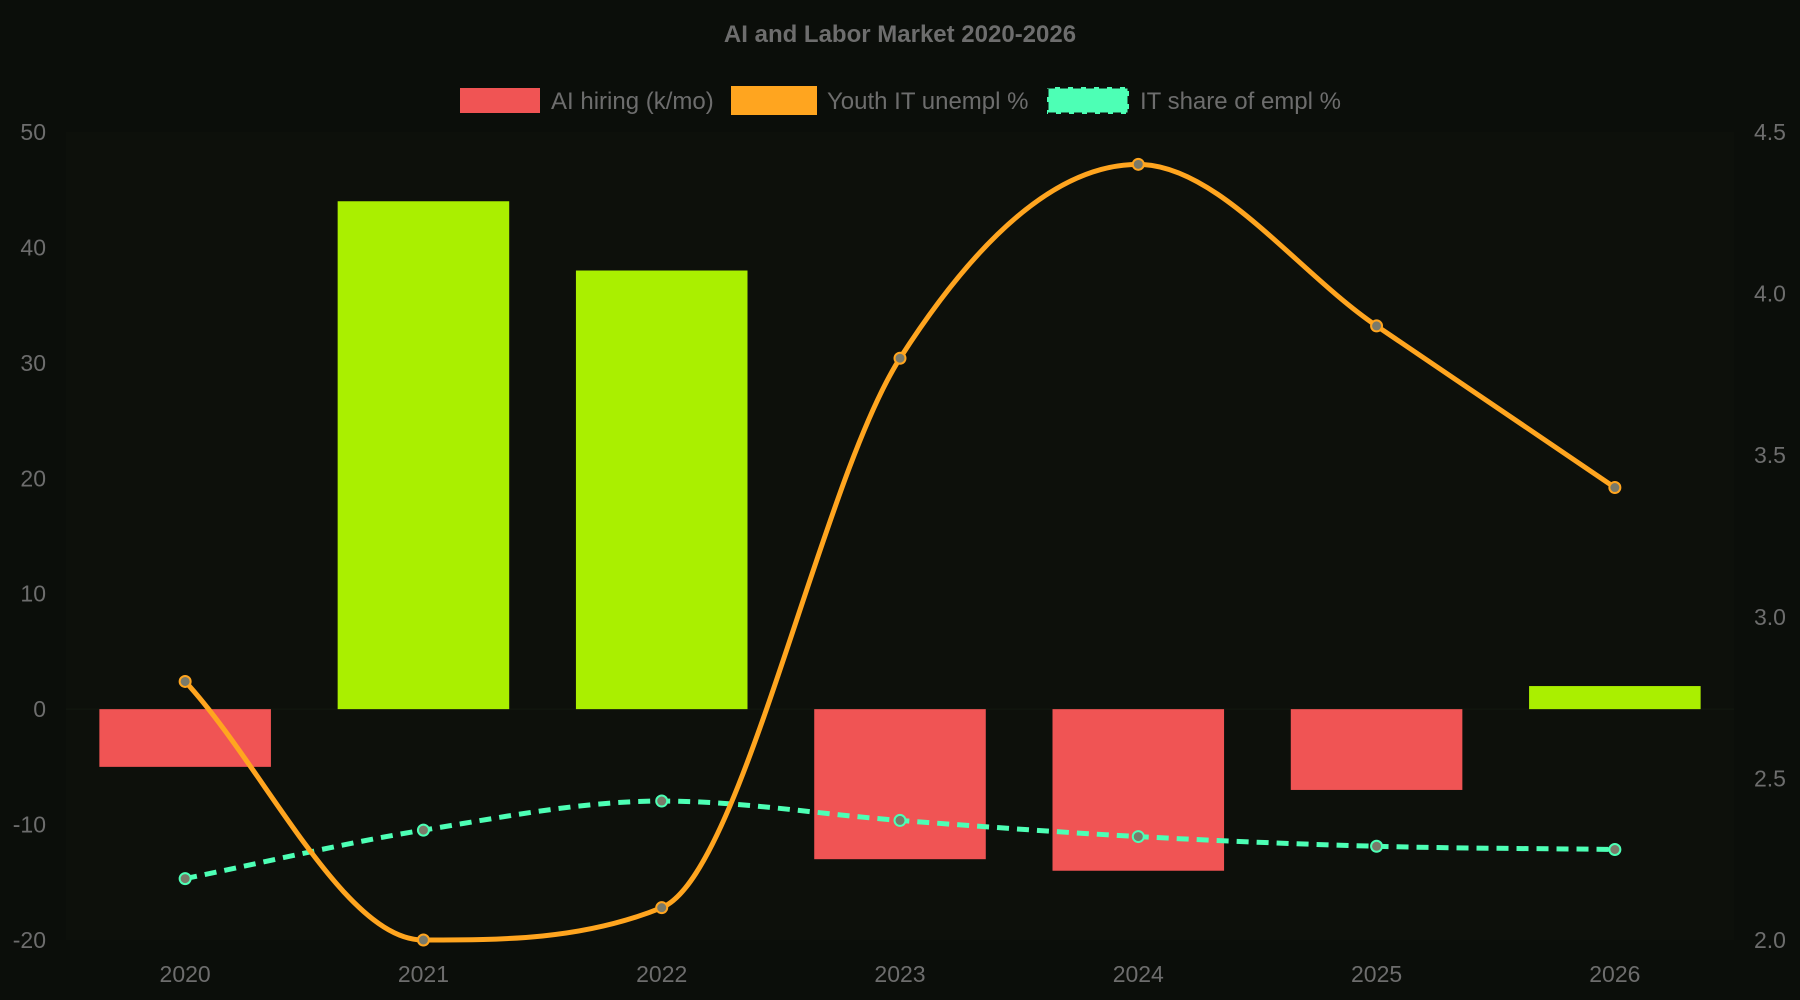  I want to click on x-axis: 2020 2021 2022 2023 2024 2025 2026, so click(900, 974).